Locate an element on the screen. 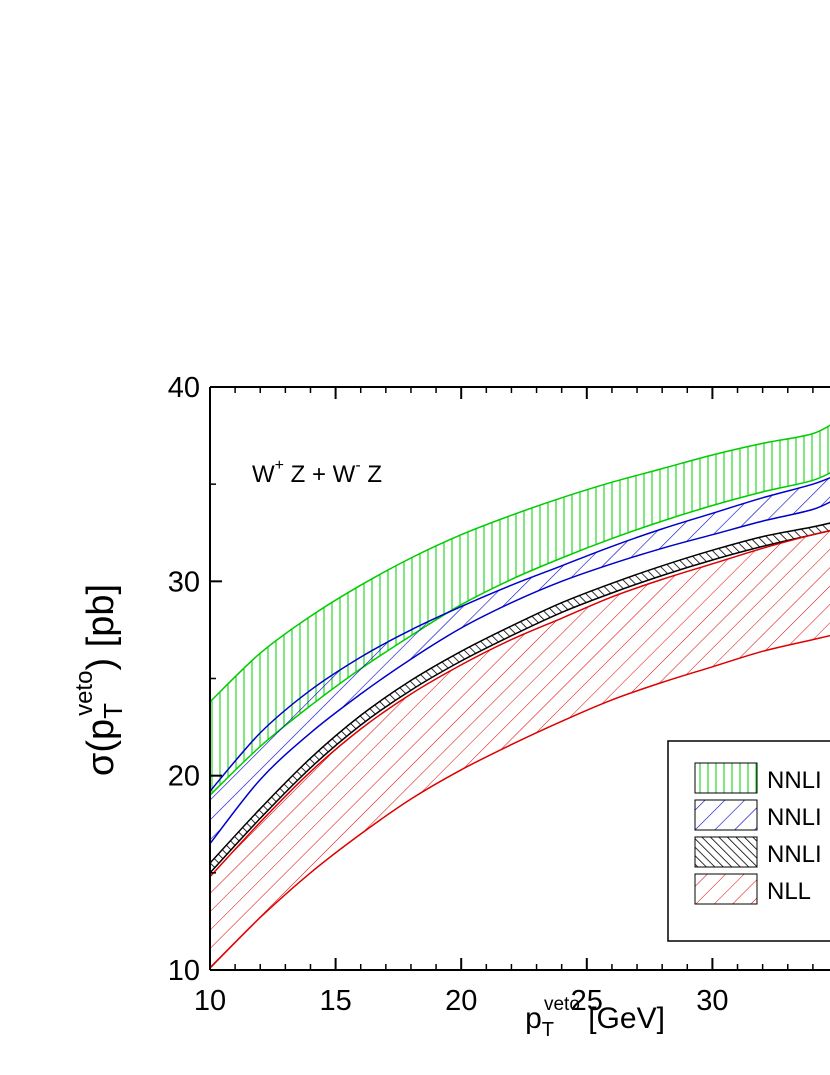 This screenshot has height=1075, width=830. x-tick-label-1: 15 is located at coordinates (335, 1001).